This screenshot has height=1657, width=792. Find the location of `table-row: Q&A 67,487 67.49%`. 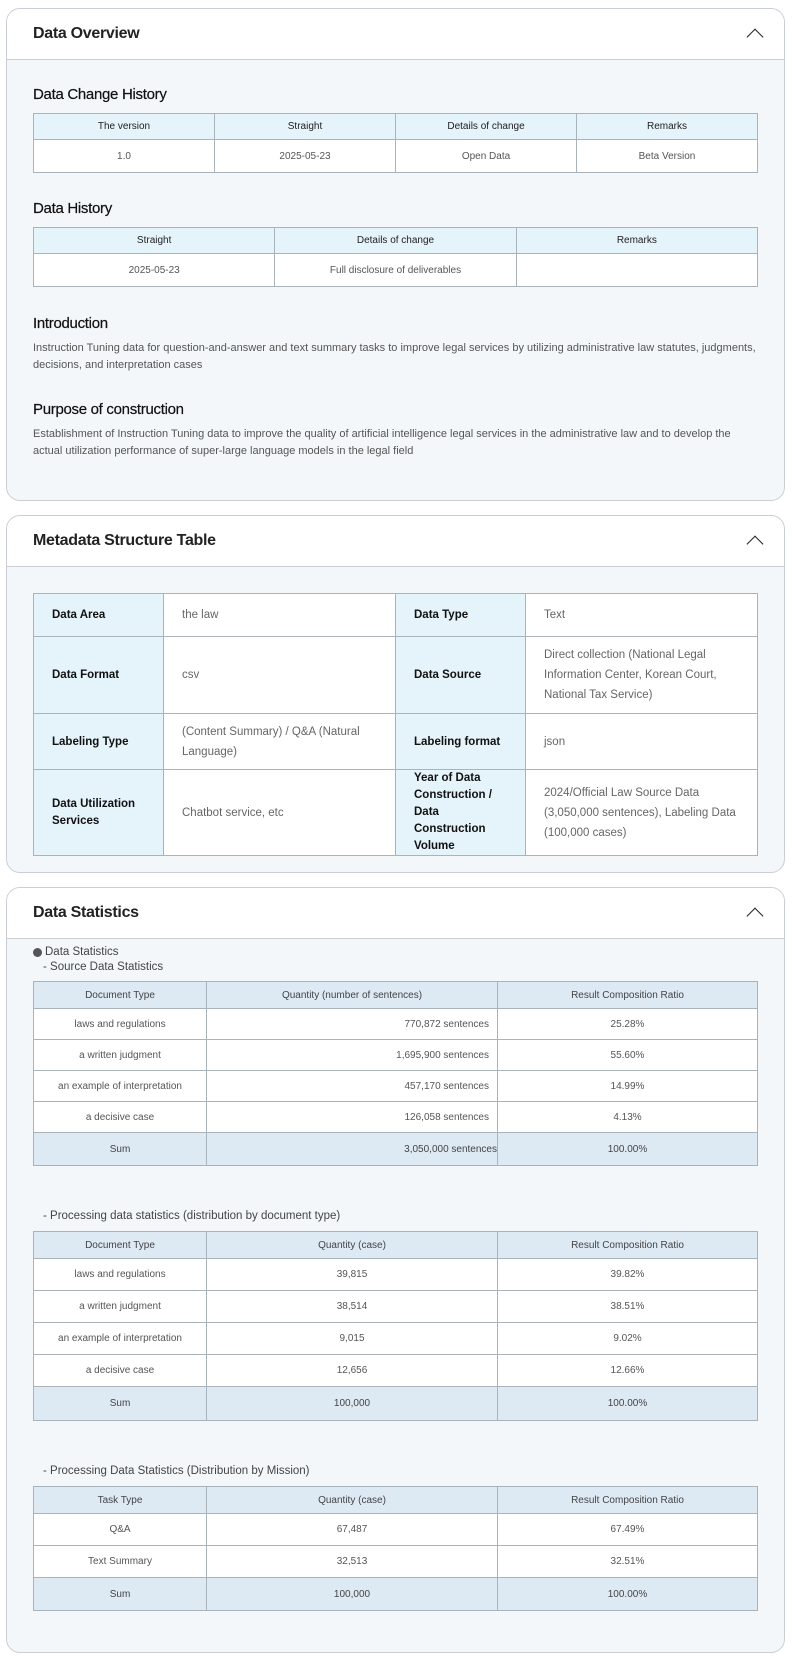

table-row: Q&A 67,487 67.49% is located at coordinates (395, 1529).